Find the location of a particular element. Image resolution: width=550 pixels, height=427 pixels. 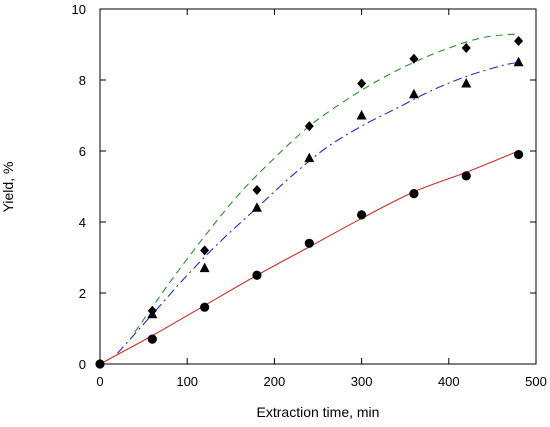

x-tick-label: 500 is located at coordinates (536, 381).